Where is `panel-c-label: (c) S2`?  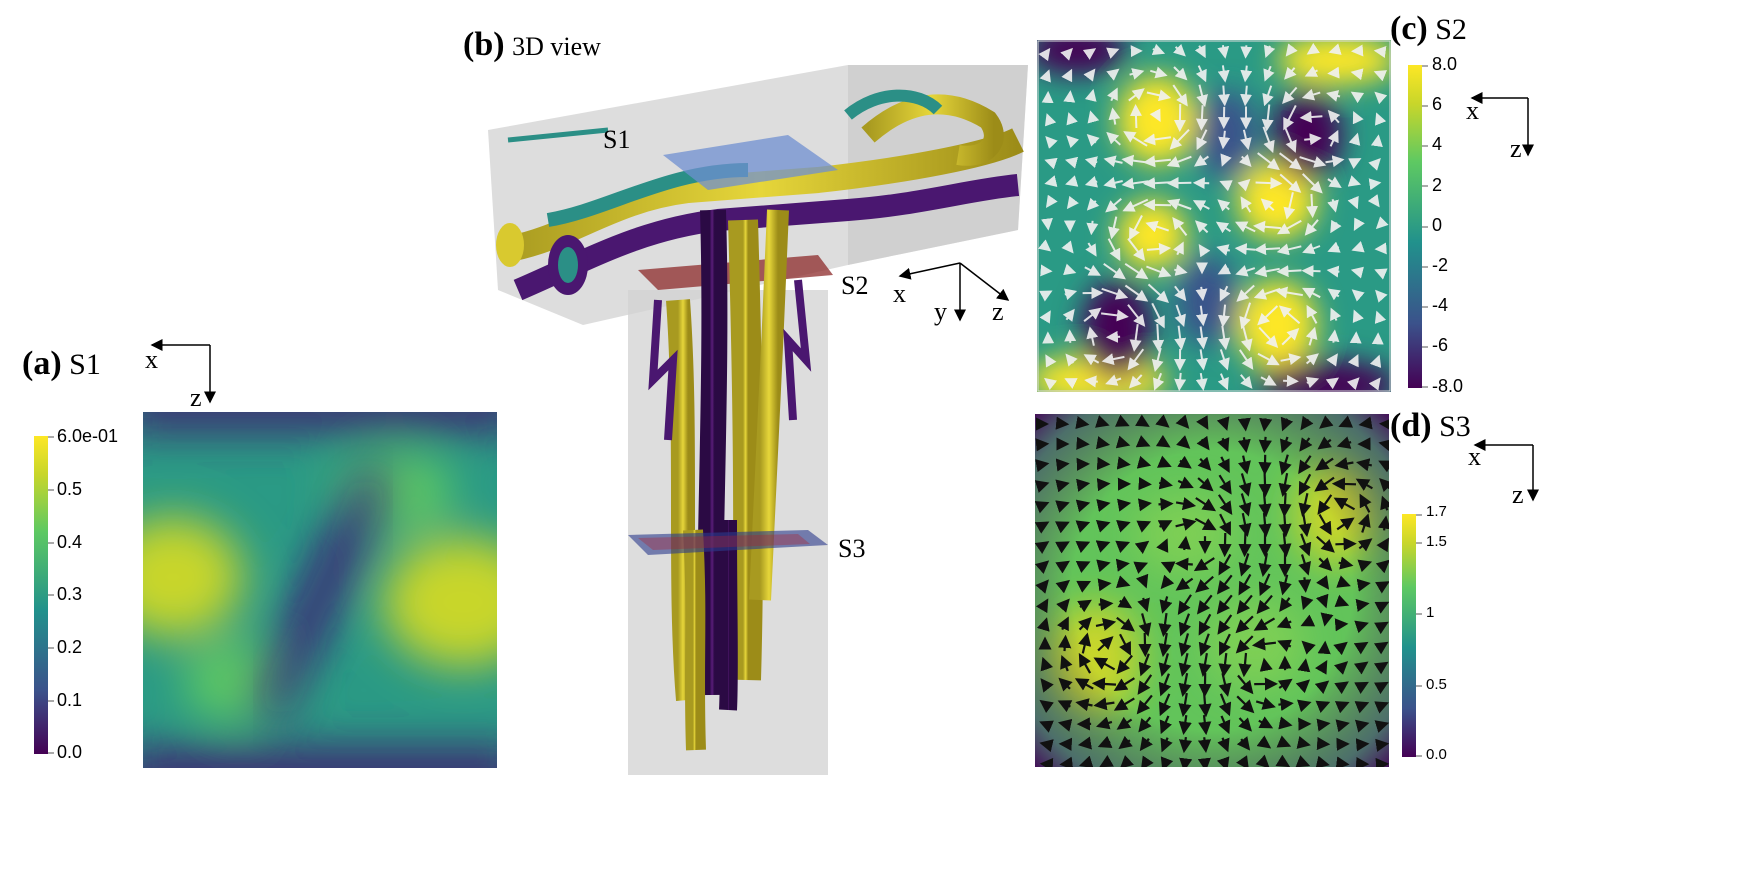 panel-c-label: (c) S2 is located at coordinates (1428, 29).